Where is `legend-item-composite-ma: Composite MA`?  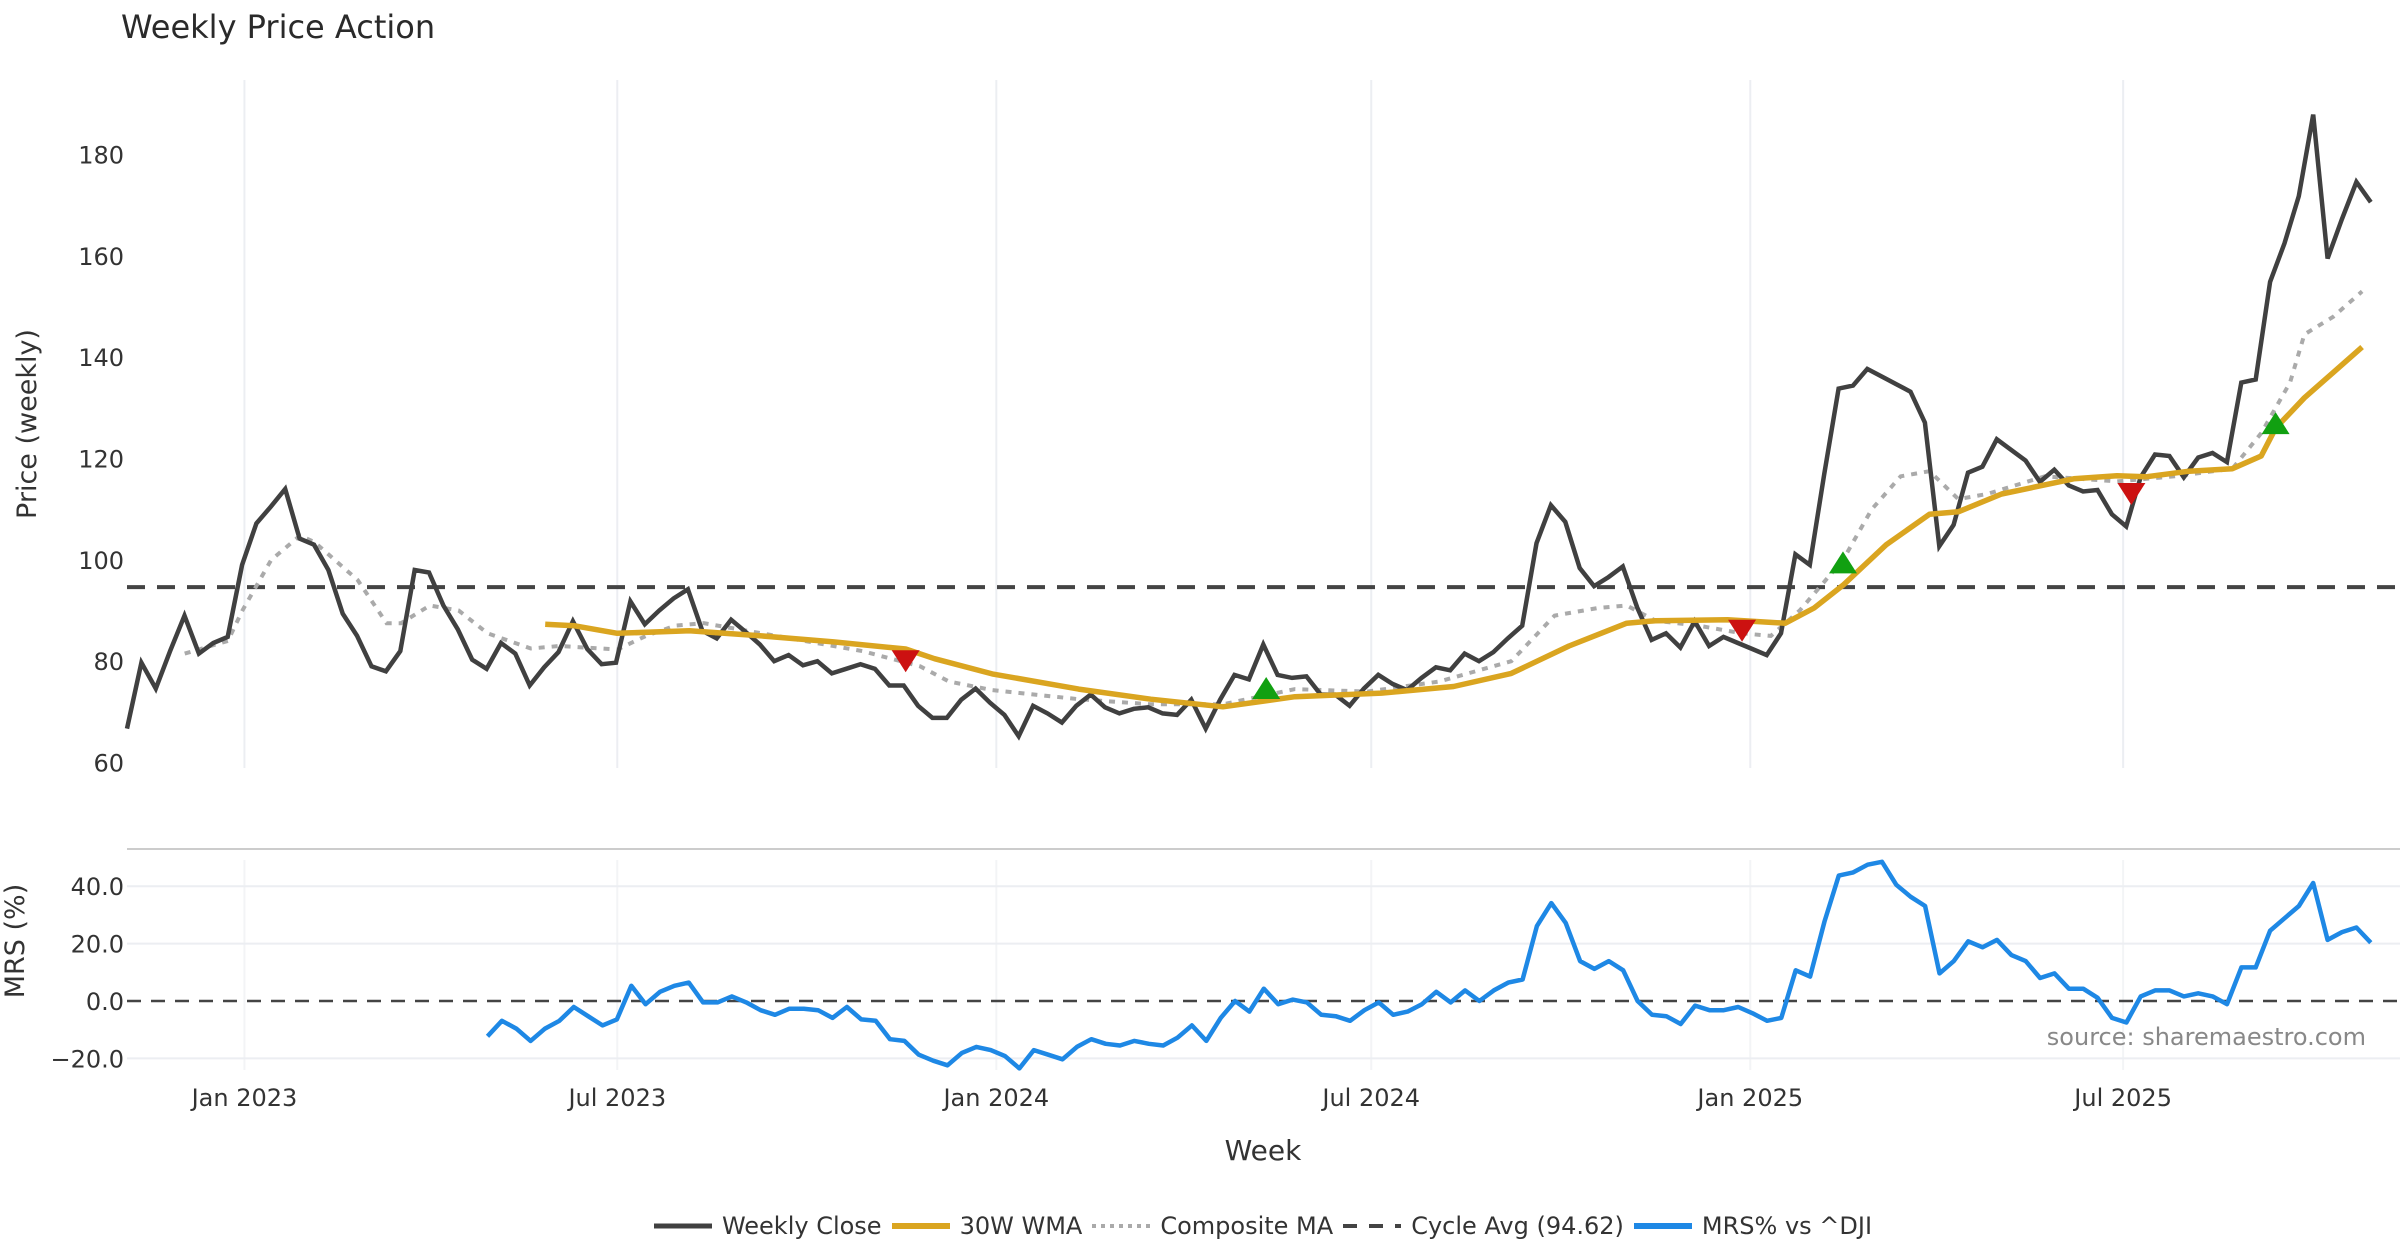 legend-item-composite-ma: Composite MA is located at coordinates (1212, 1226).